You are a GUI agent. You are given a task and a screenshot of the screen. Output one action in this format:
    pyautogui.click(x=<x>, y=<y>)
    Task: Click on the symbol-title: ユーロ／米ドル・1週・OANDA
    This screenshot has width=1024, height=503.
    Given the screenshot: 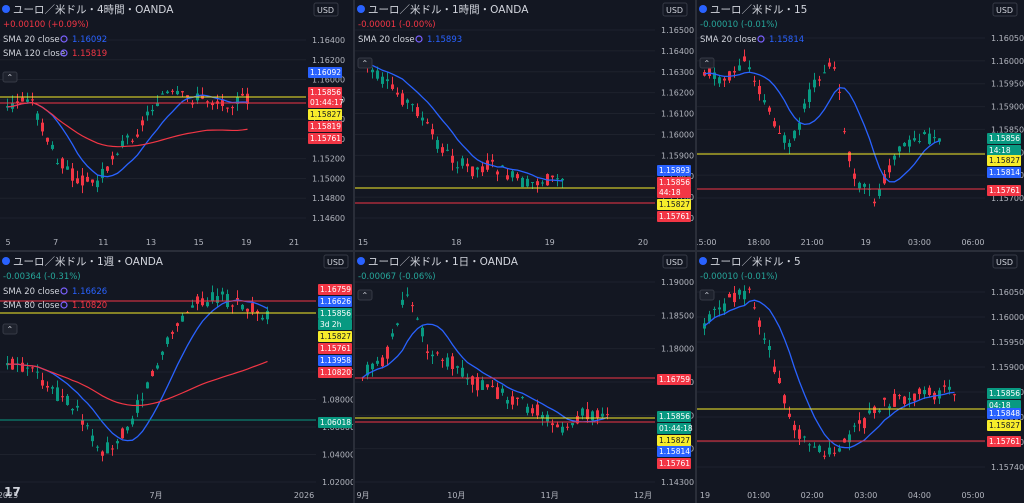 What is the action you would take?
    pyautogui.click(x=88, y=261)
    